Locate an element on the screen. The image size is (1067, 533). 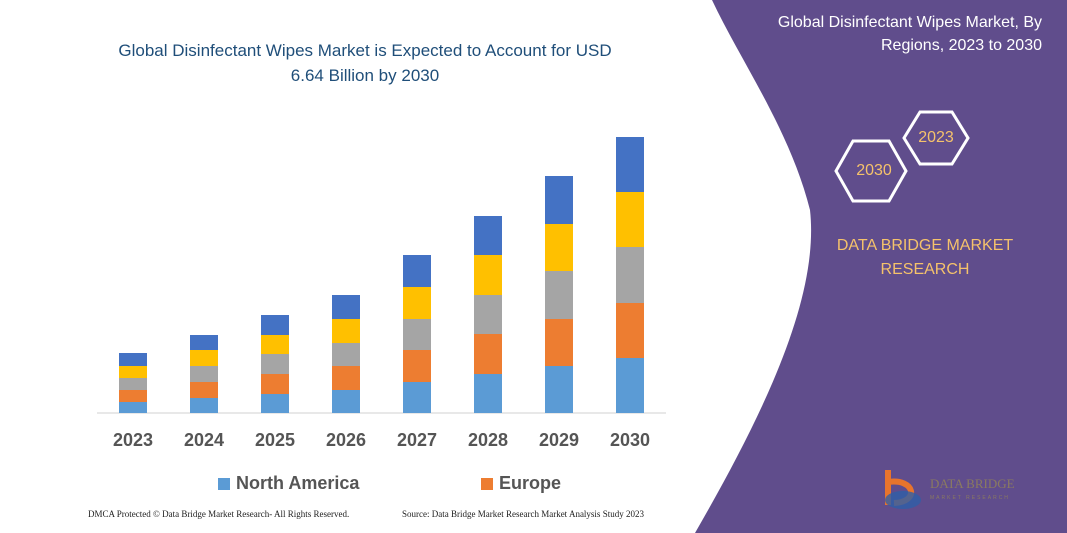
x-tick-label: 2029 is located at coordinates (559, 440).